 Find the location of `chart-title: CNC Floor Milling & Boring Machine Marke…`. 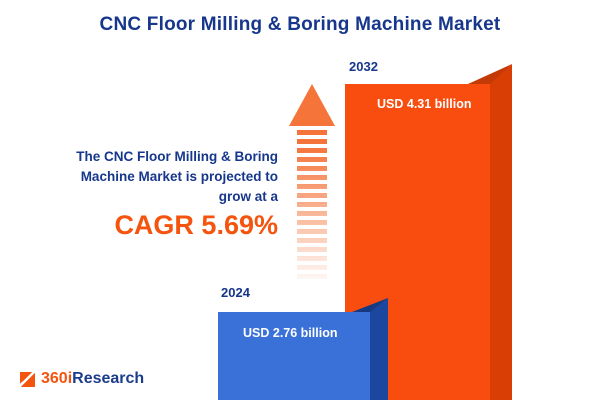

chart-title: CNC Floor Milling & Boring Machine Marke… is located at coordinates (300, 24).